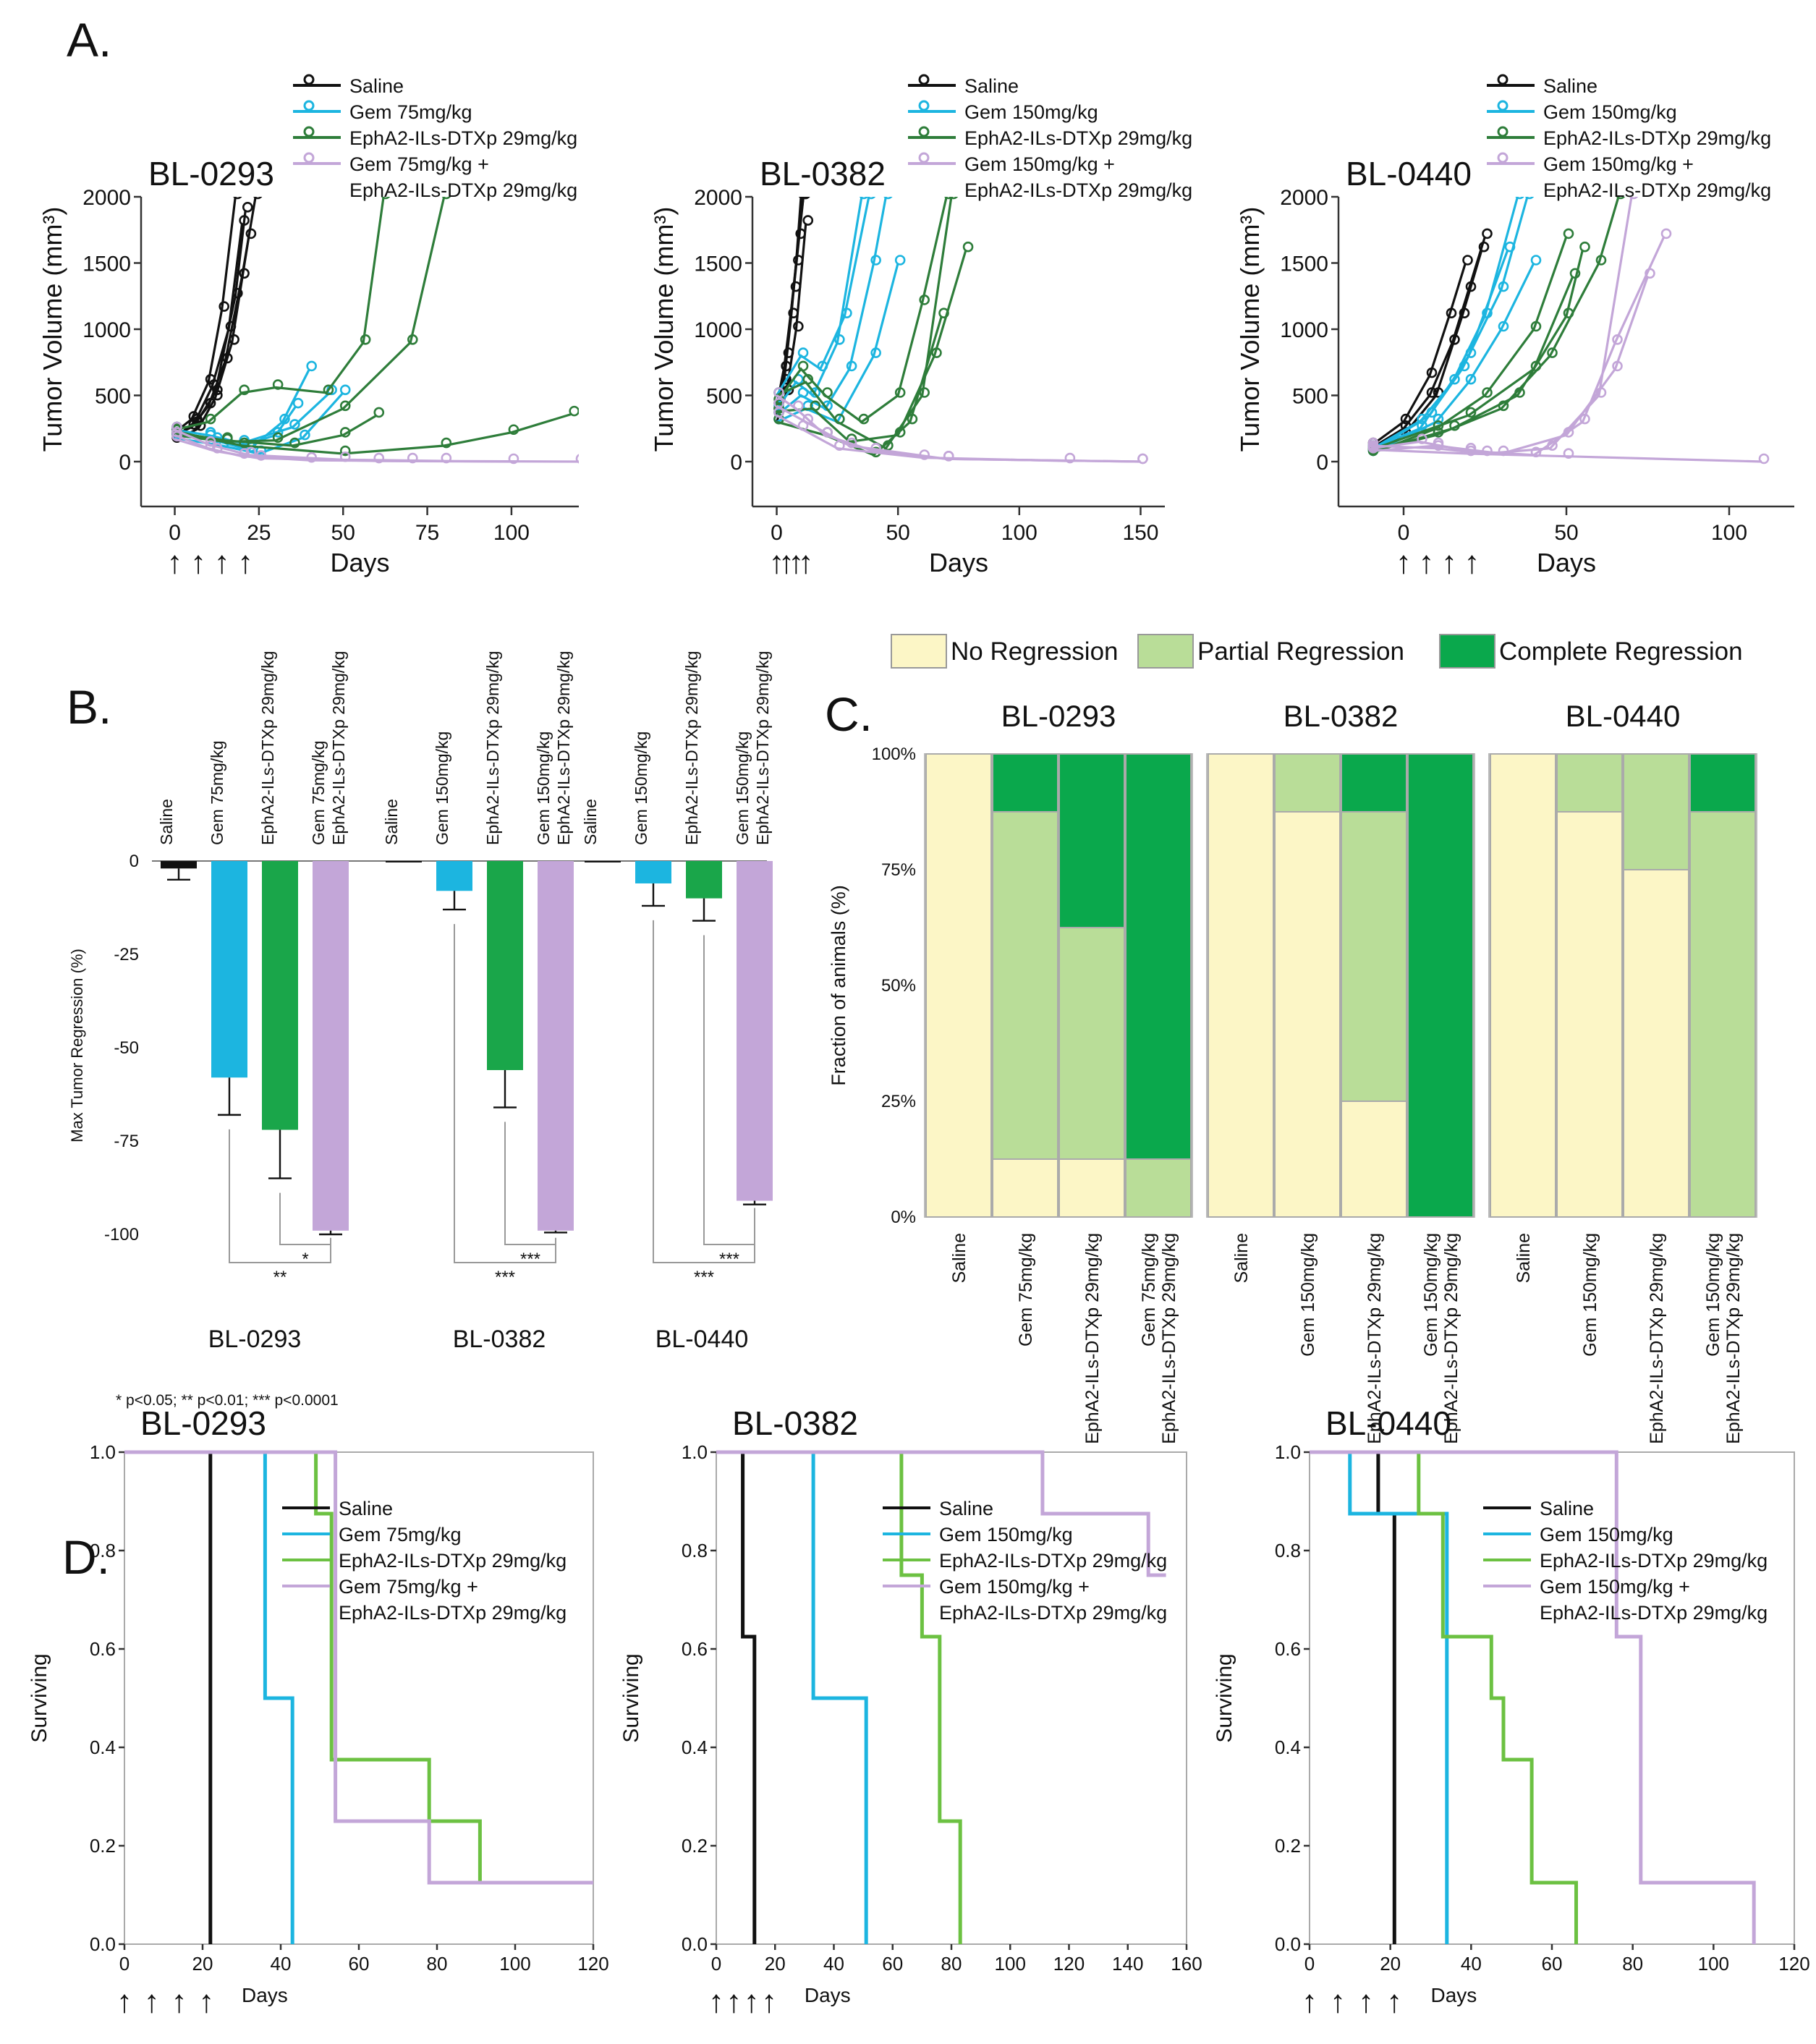  I want to click on y-tick-label: 0.0, so click(1288, 1944).